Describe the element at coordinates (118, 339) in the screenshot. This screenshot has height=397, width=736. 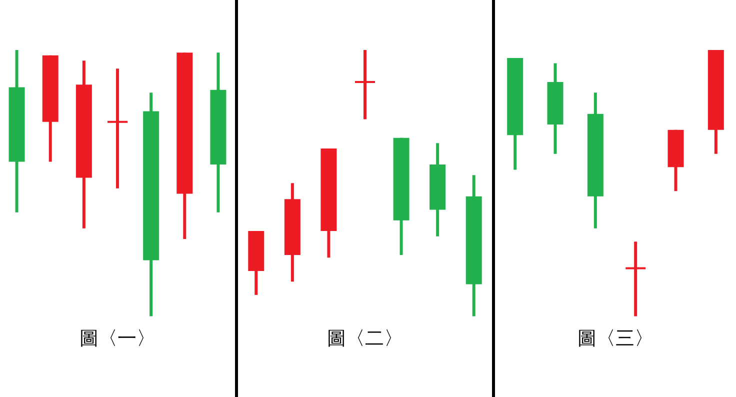
I see `x-axis-title: 圖〈一〉` at that location.